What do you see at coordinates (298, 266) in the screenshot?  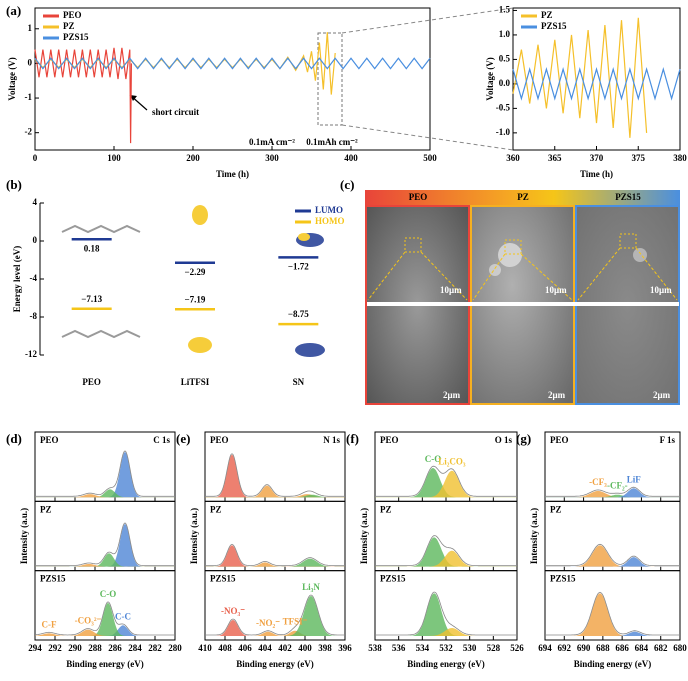 I see `value-label: −1.72` at bounding box center [298, 266].